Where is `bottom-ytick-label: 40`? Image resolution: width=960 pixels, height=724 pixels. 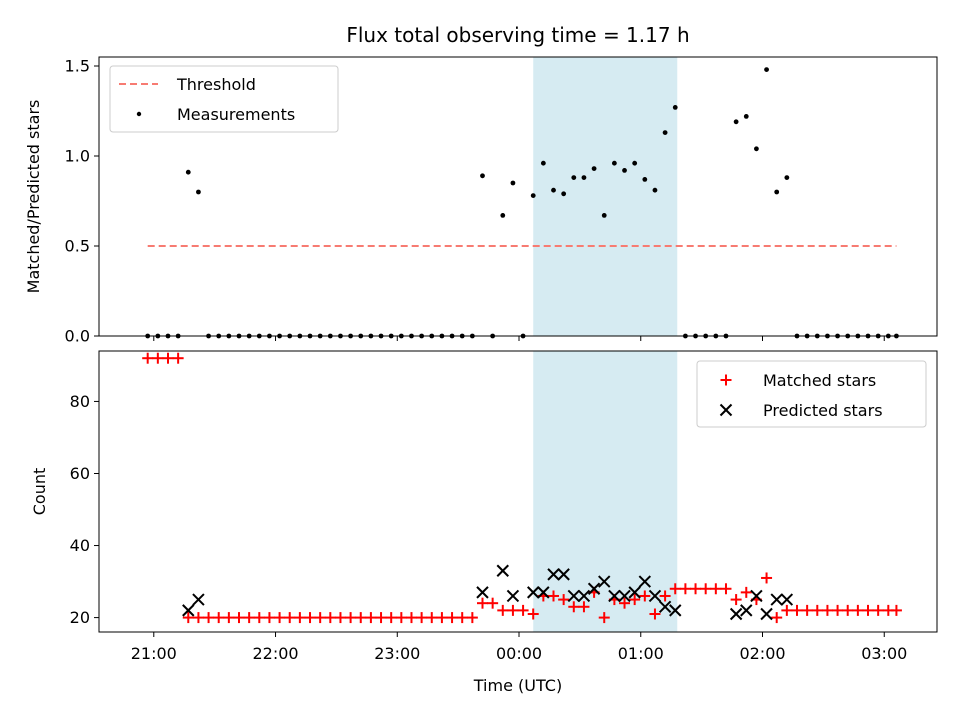 bottom-ytick-label: 40 is located at coordinates (80, 545).